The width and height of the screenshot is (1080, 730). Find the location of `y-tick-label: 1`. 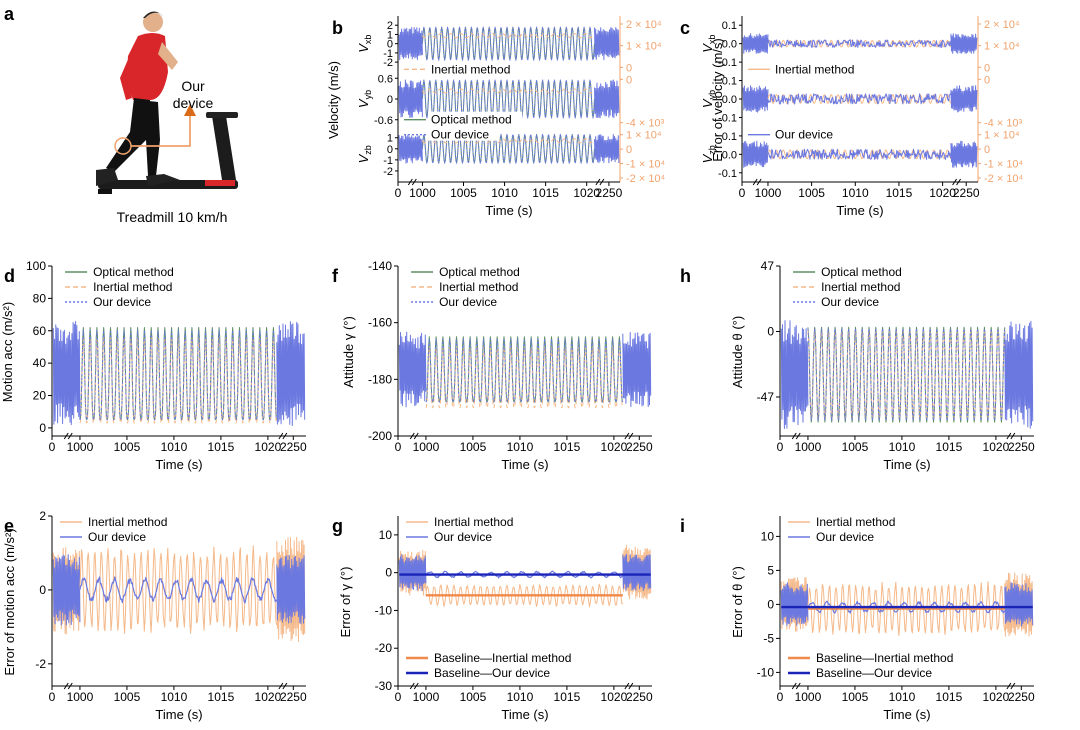

y-tick-label: 1 is located at coordinates (390, 35).